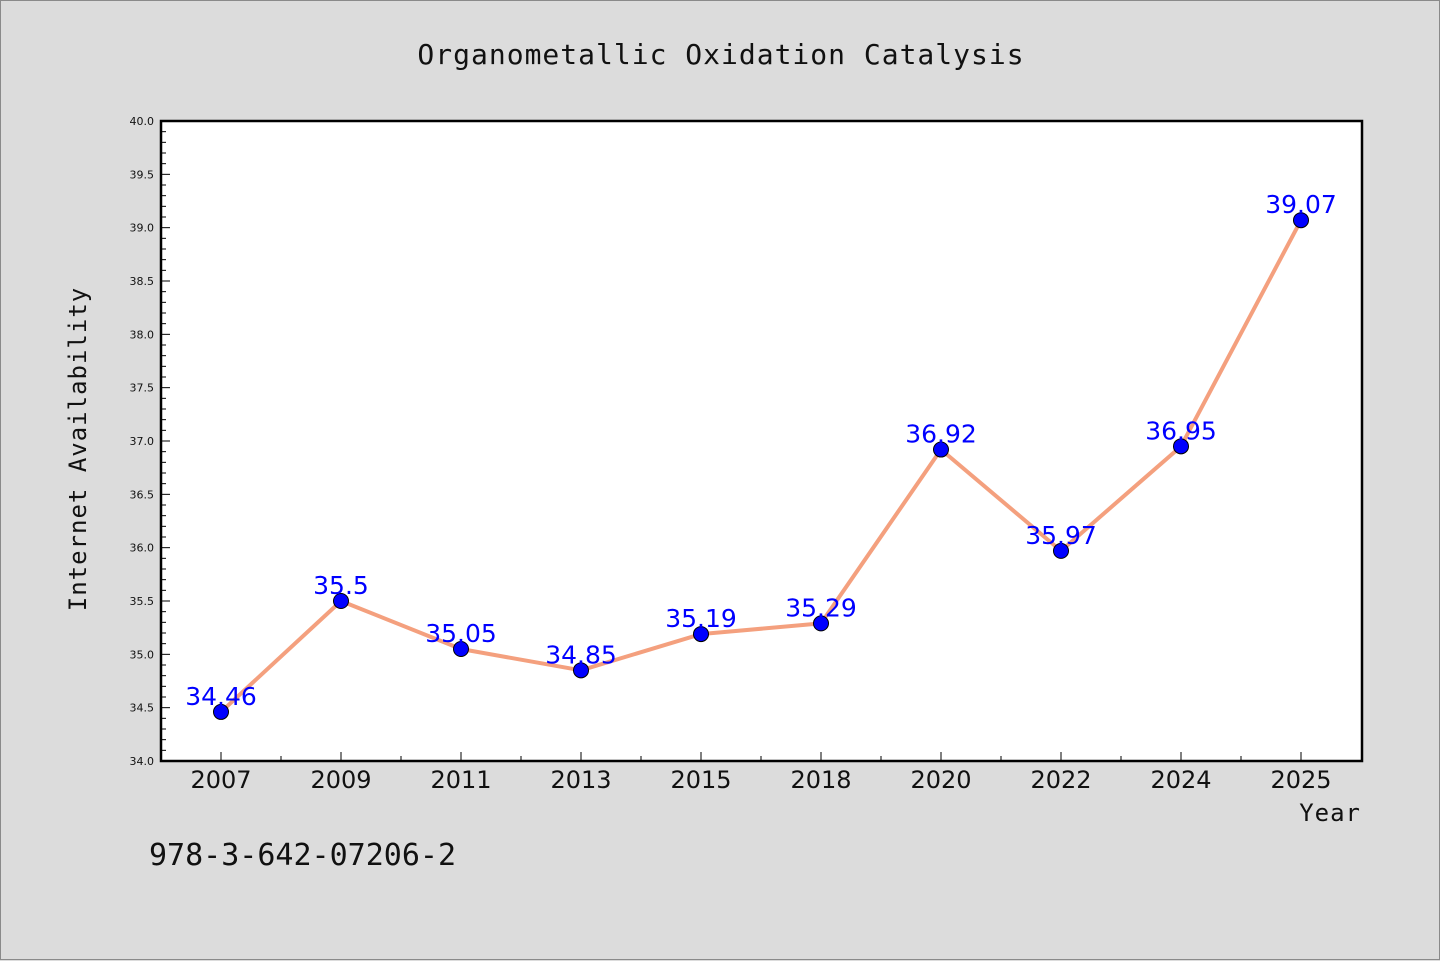 This screenshot has width=1440, height=961. What do you see at coordinates (821, 607) in the screenshot?
I see `data-label: 35.29` at bounding box center [821, 607].